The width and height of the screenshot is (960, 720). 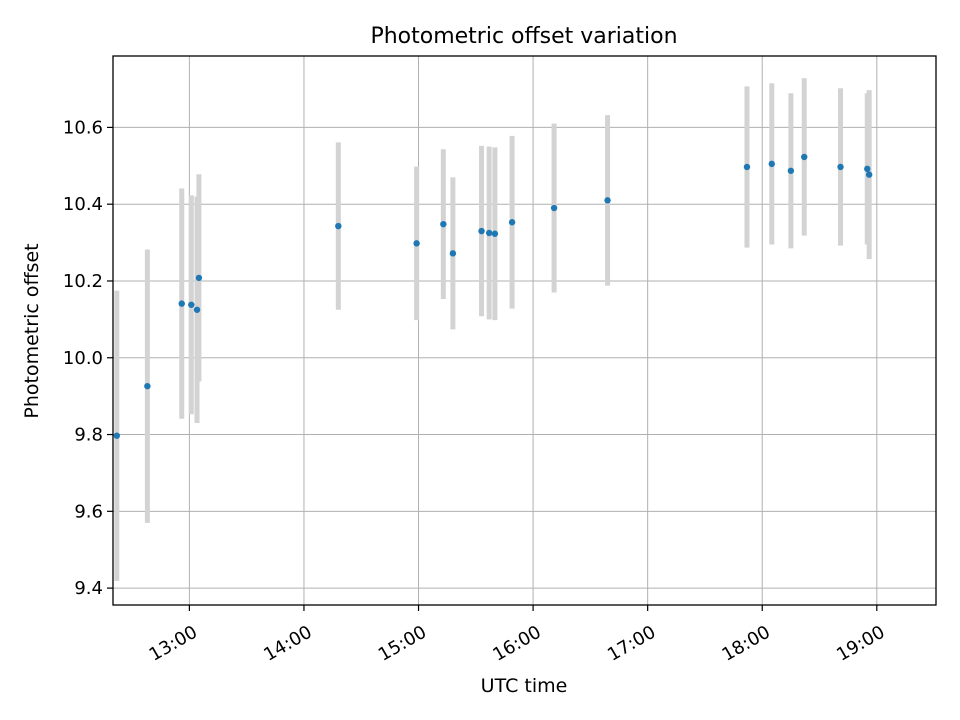 I want to click on y-tick-label: 10.0, so click(x=83, y=358).